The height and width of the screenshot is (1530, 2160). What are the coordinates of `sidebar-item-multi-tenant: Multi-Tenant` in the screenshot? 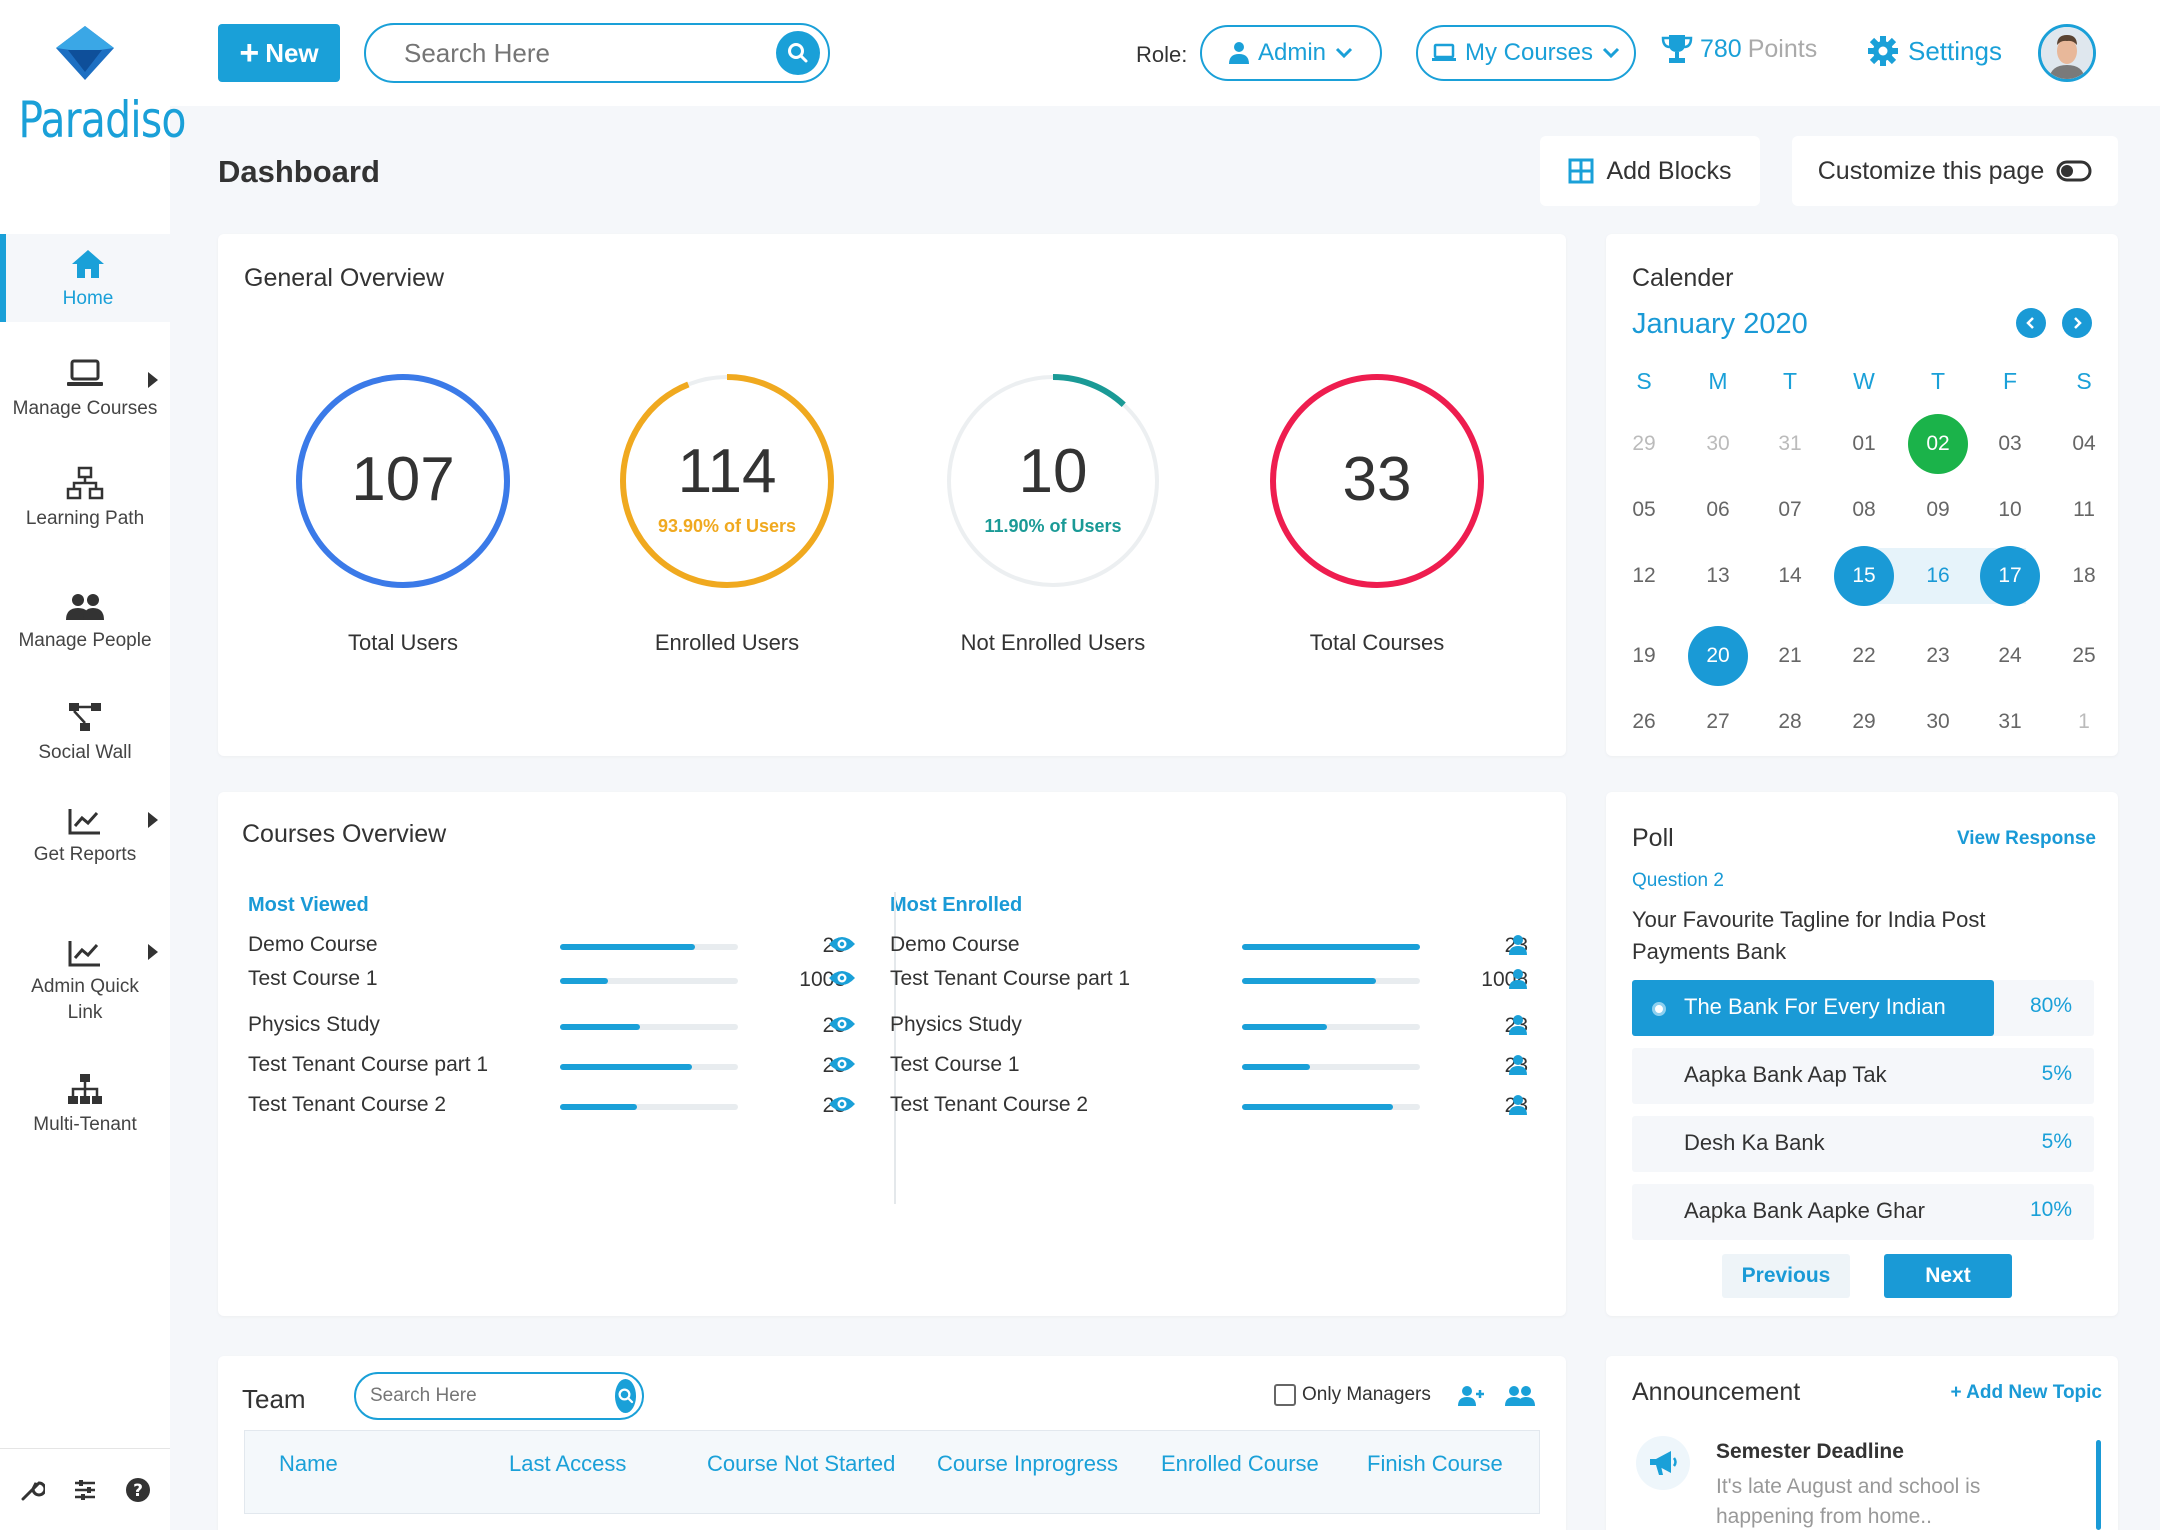 It's located at (85, 1105).